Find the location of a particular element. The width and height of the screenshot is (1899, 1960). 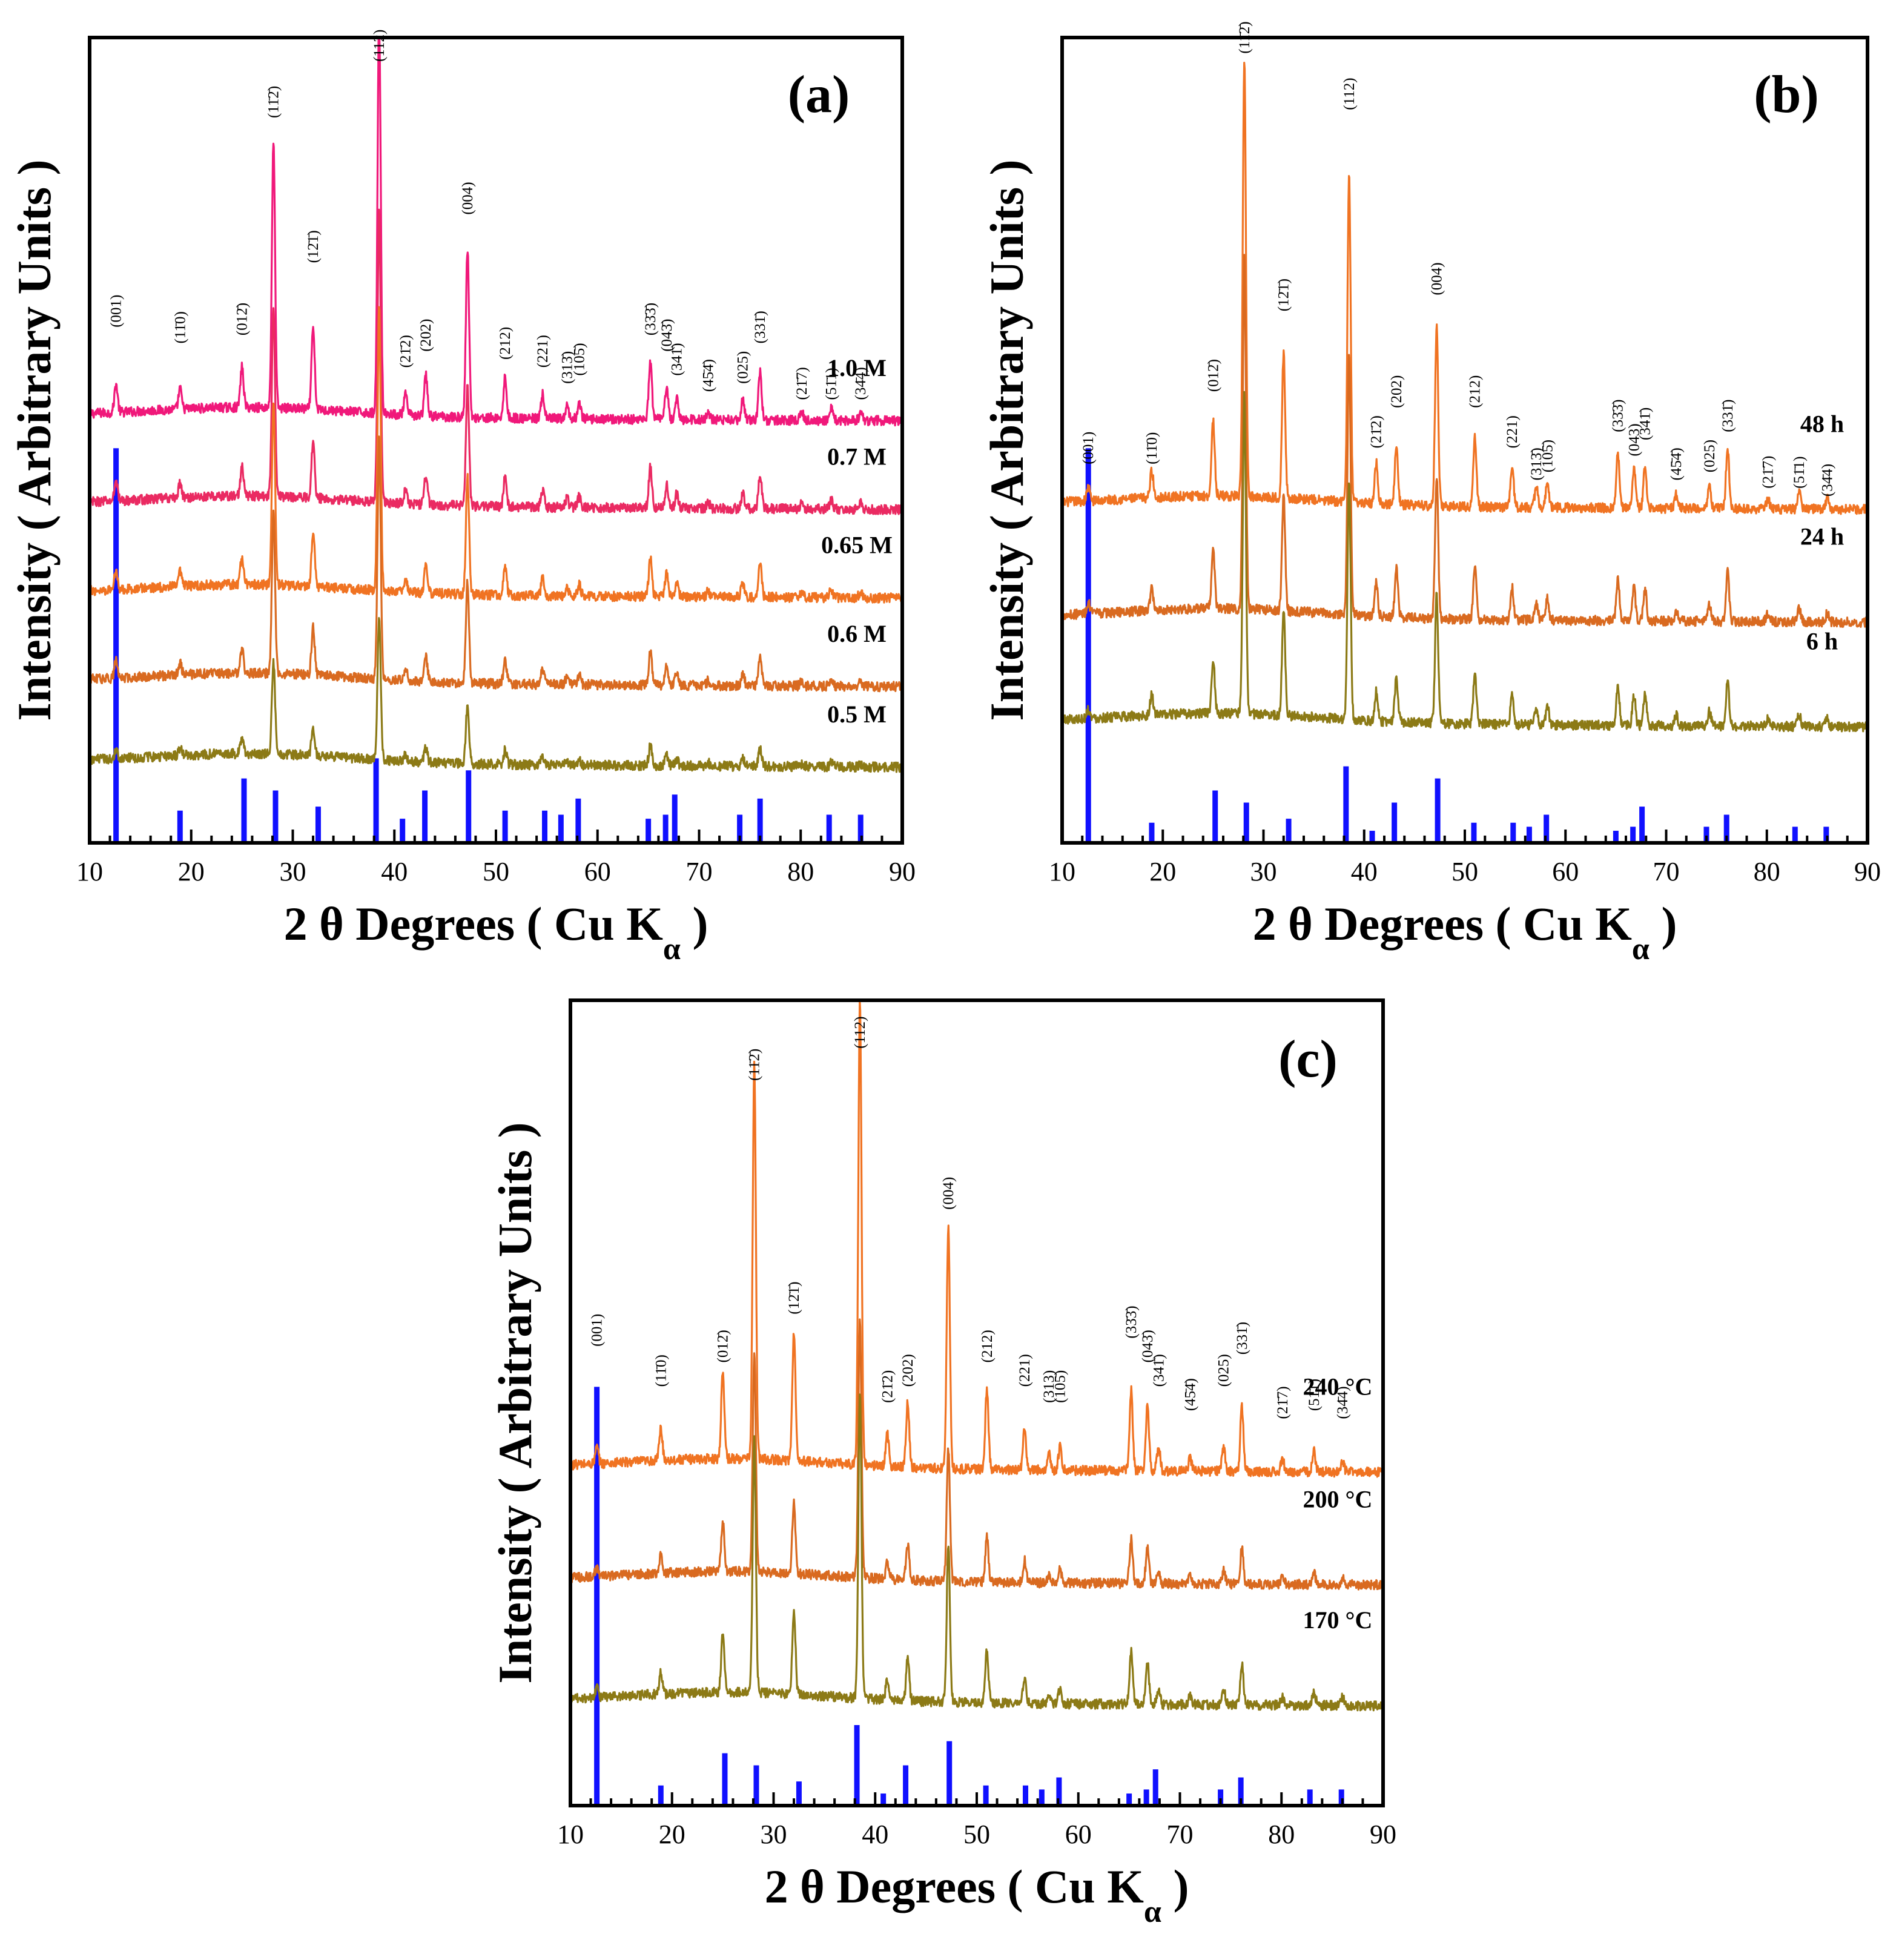

series-label: 240 °C is located at coordinates (1338, 1387).